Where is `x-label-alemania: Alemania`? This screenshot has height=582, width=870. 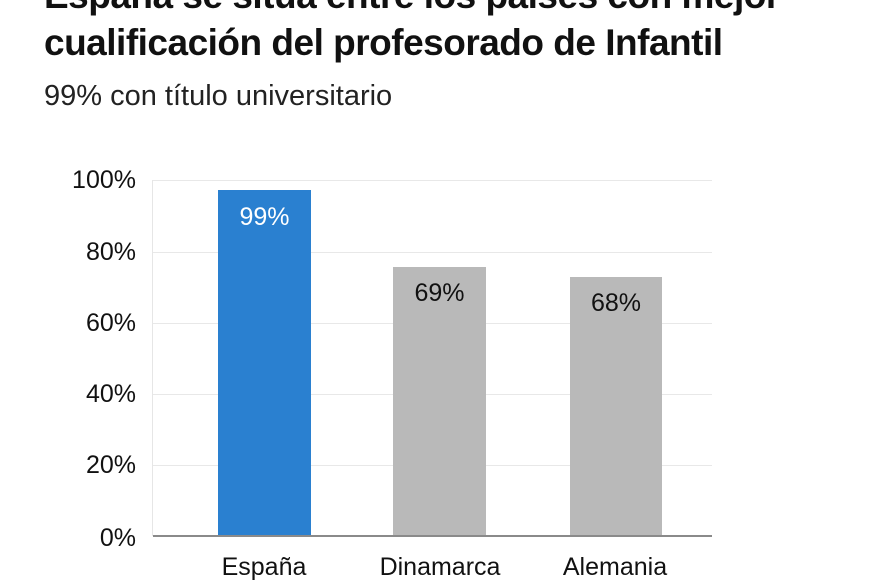
x-label-alemania: Alemania is located at coordinates (615, 567).